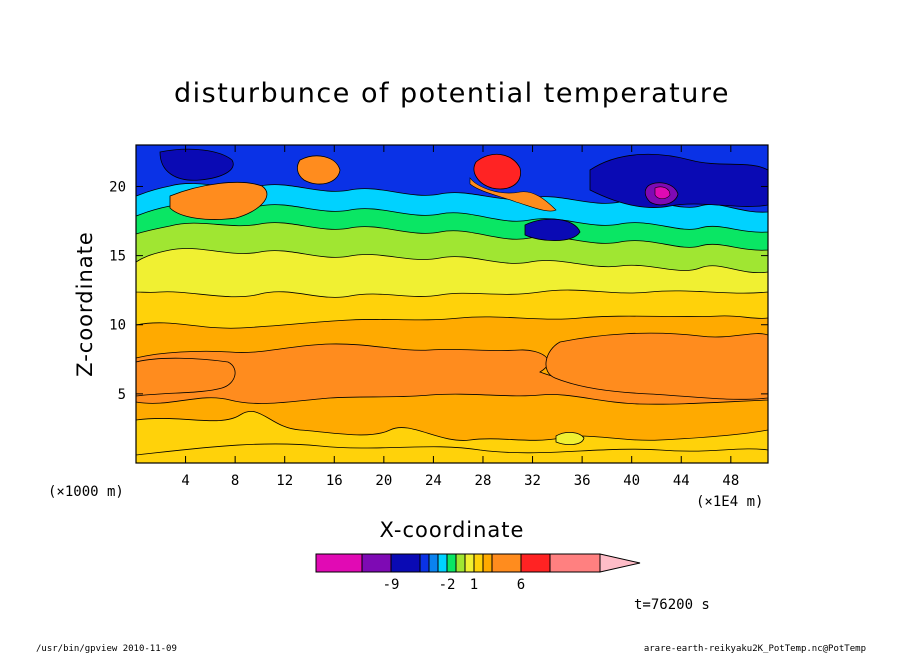  What do you see at coordinates (582, 481) in the screenshot?
I see `x-tick-label: 36` at bounding box center [582, 481].